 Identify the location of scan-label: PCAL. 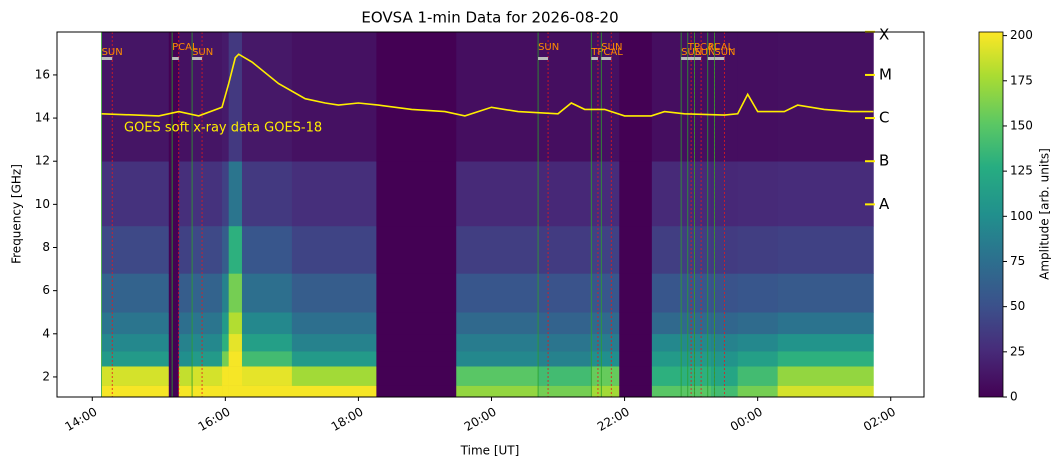
(721, 47).